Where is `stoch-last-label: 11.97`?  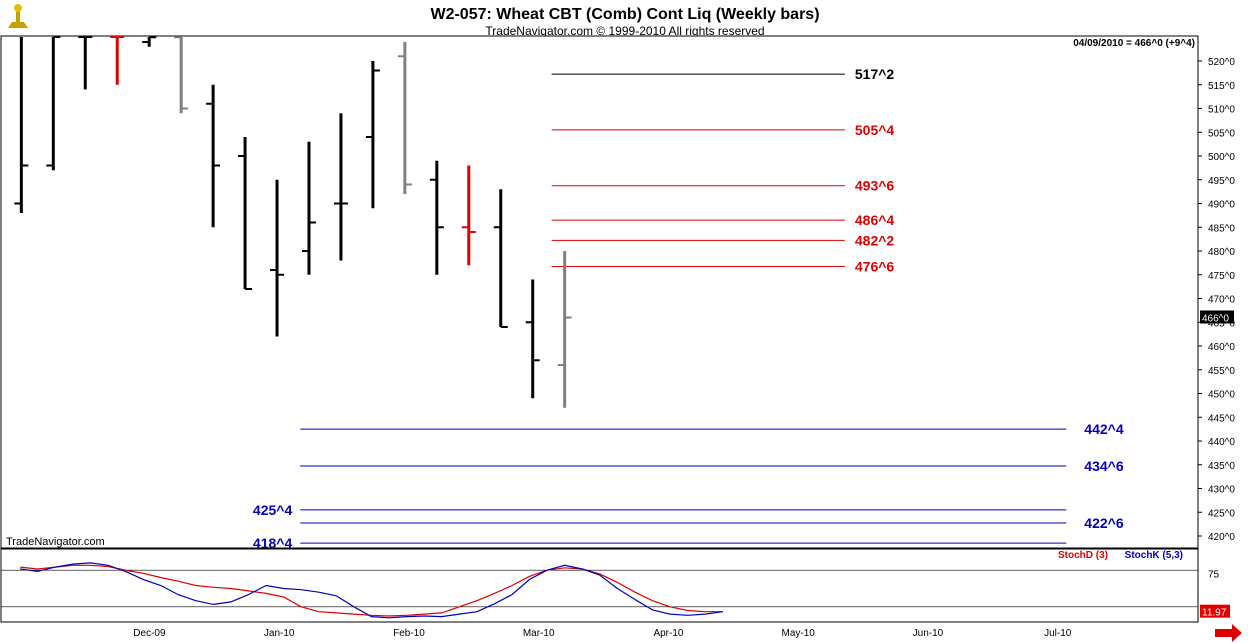
stoch-last-label: 11.97 is located at coordinates (1214, 613).